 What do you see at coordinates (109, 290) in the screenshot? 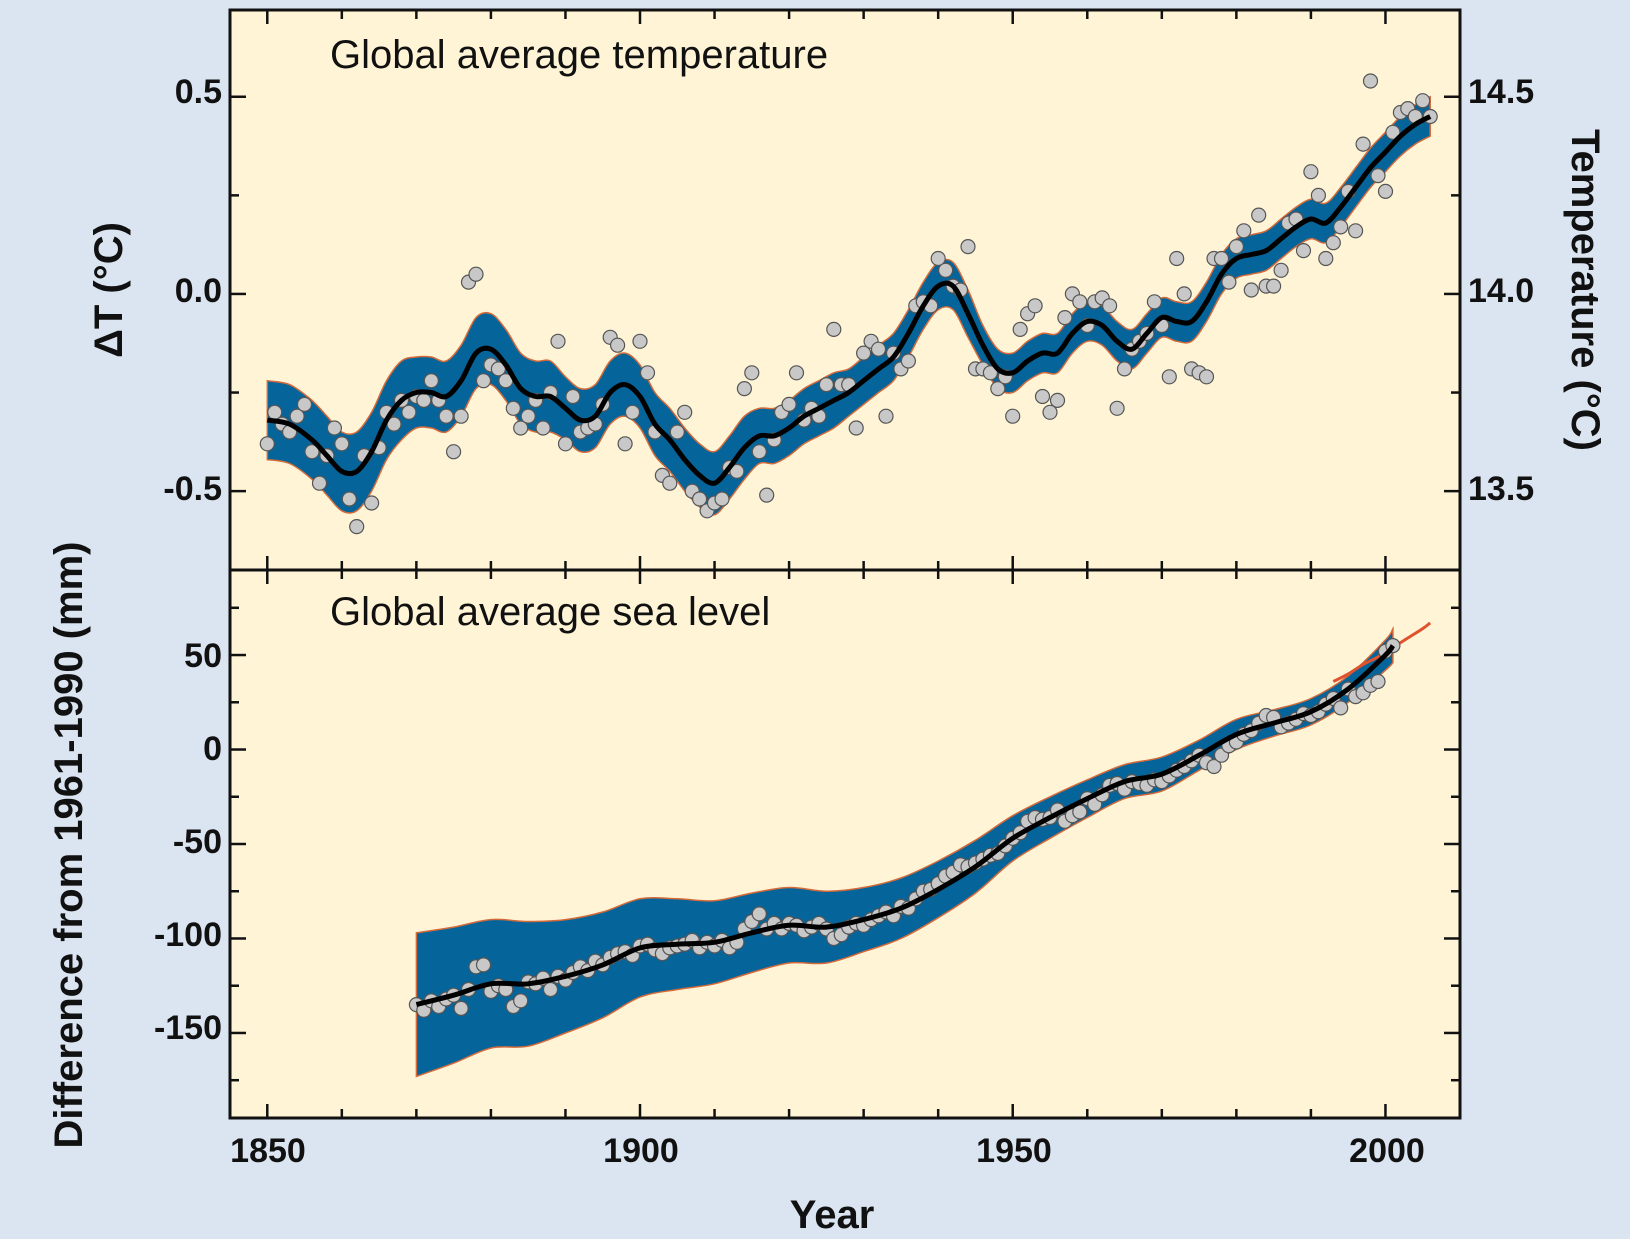
I see `temp-y-axis-title: ΔT (°C)` at bounding box center [109, 290].